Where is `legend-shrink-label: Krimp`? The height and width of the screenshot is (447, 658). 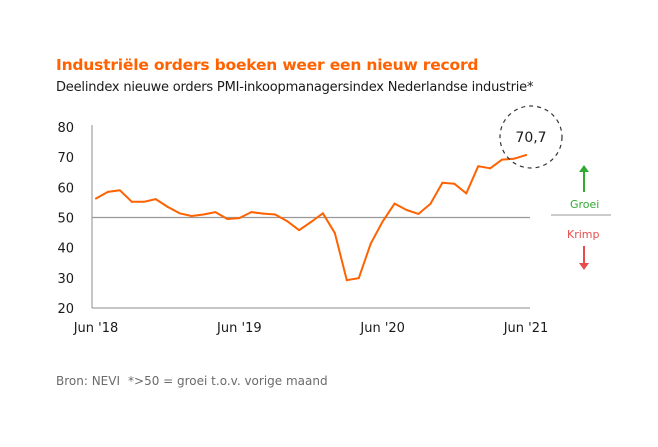 legend-shrink-label: Krimp is located at coordinates (583, 234).